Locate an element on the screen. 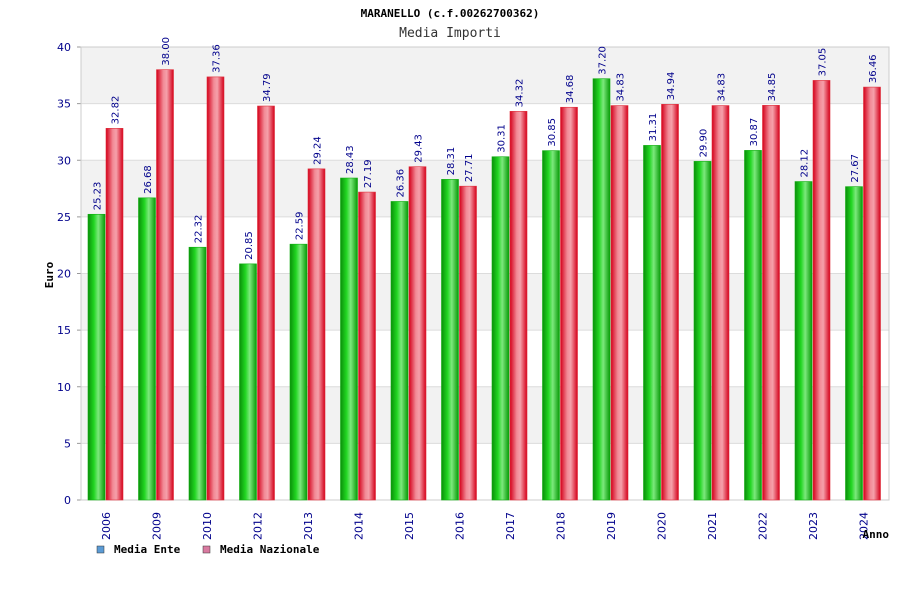  bar-ente-2024 is located at coordinates (854, 343).